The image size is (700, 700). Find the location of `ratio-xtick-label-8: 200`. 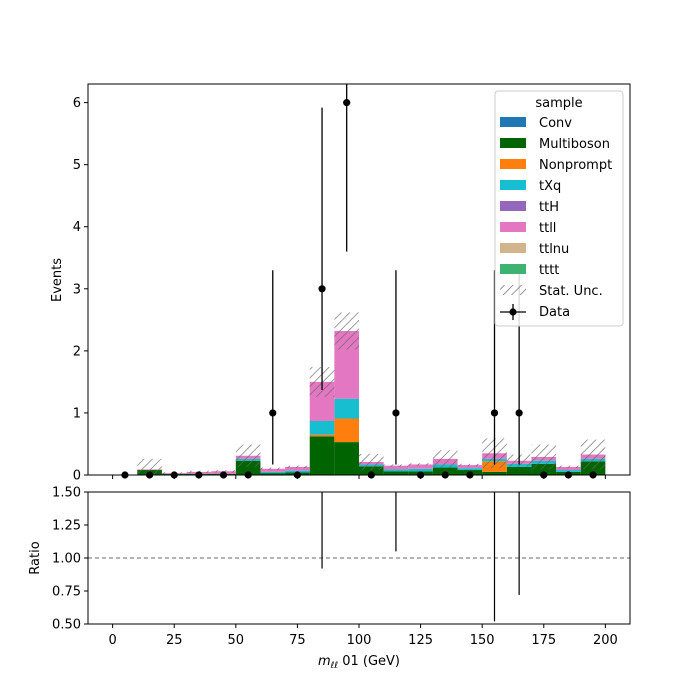

ratio-xtick-label-8: 200 is located at coordinates (605, 640).